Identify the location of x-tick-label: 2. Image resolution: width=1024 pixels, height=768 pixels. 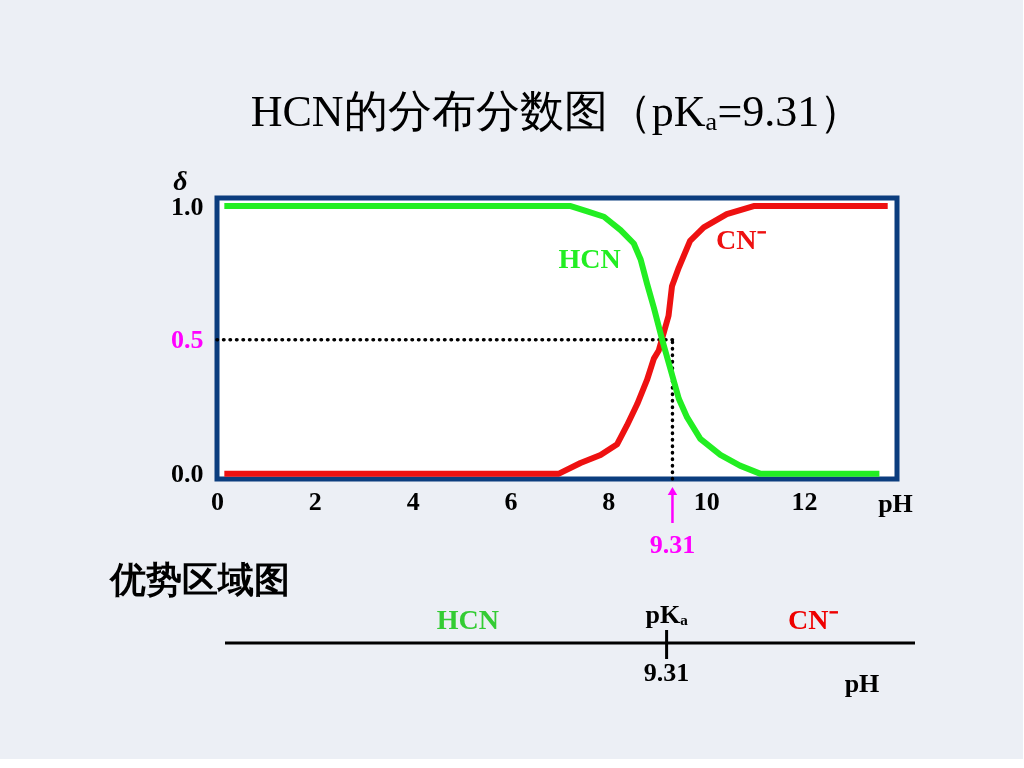
(315, 501).